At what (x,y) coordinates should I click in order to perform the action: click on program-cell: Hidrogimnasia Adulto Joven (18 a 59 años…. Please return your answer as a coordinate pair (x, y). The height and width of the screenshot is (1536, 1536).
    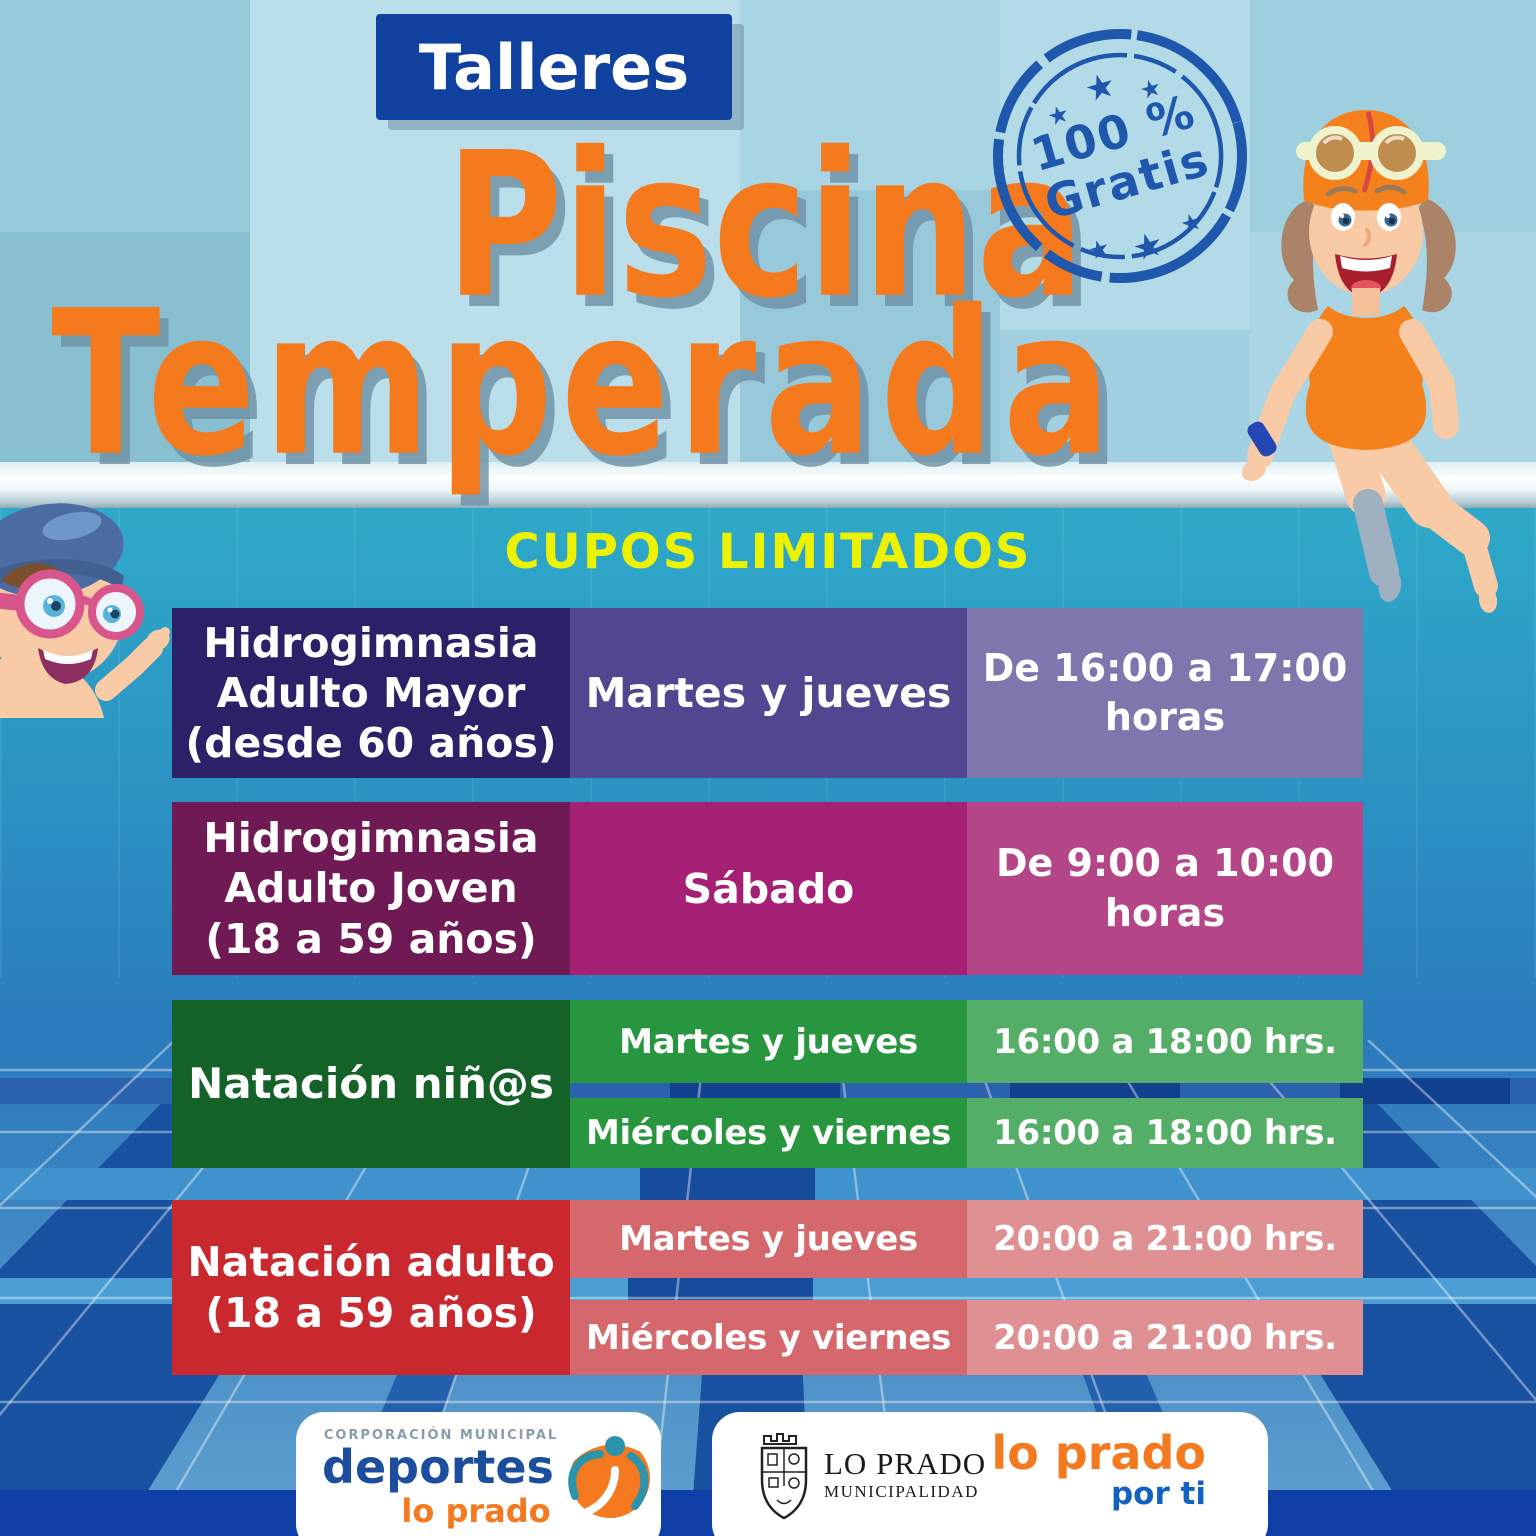
    Looking at the image, I should click on (371, 888).